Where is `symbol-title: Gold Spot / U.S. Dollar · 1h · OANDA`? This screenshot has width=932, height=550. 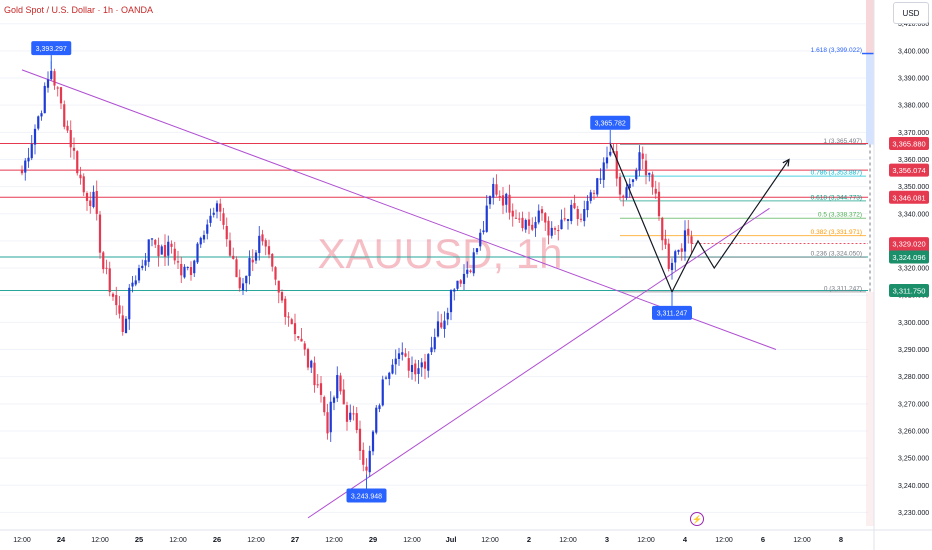 symbol-title: Gold Spot / U.S. Dollar · 1h · OANDA is located at coordinates (79, 10).